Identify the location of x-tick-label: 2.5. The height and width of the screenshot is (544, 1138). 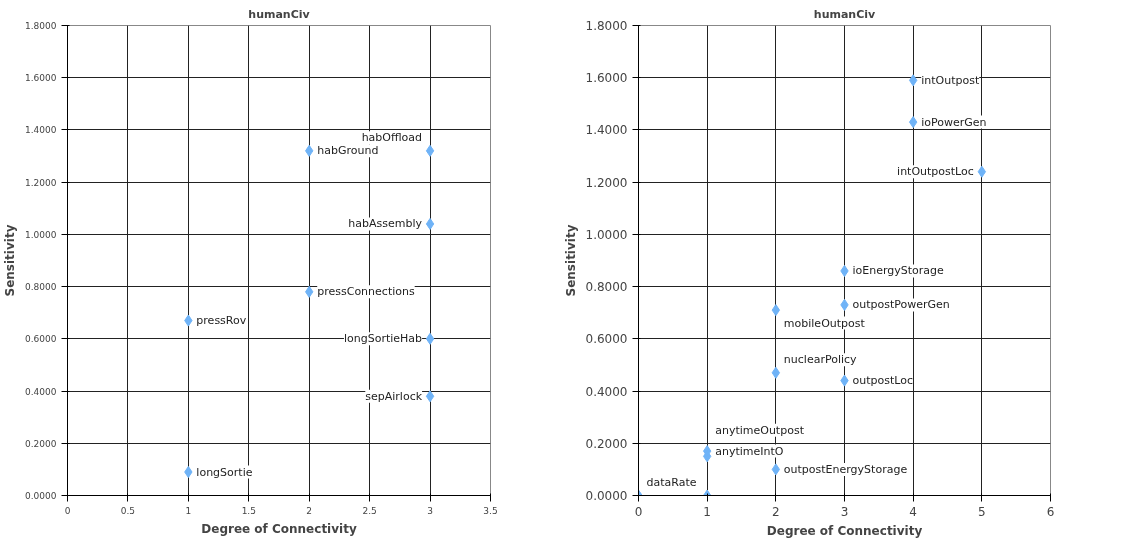
(369, 510).